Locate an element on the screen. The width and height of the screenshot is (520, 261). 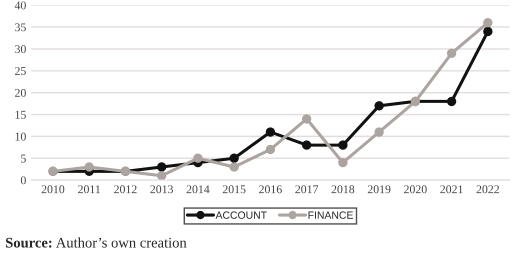
legend-label: ACCOUNT is located at coordinates (241, 215).